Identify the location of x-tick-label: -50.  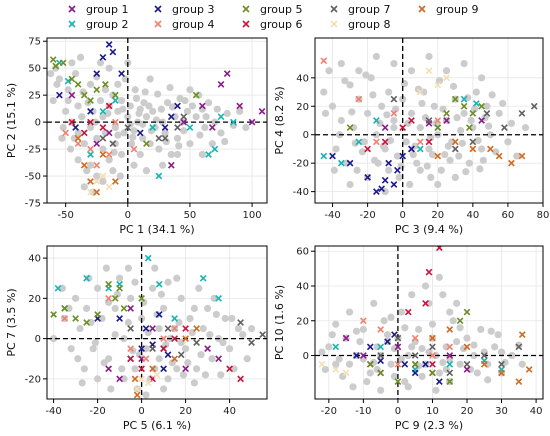
(65, 215).